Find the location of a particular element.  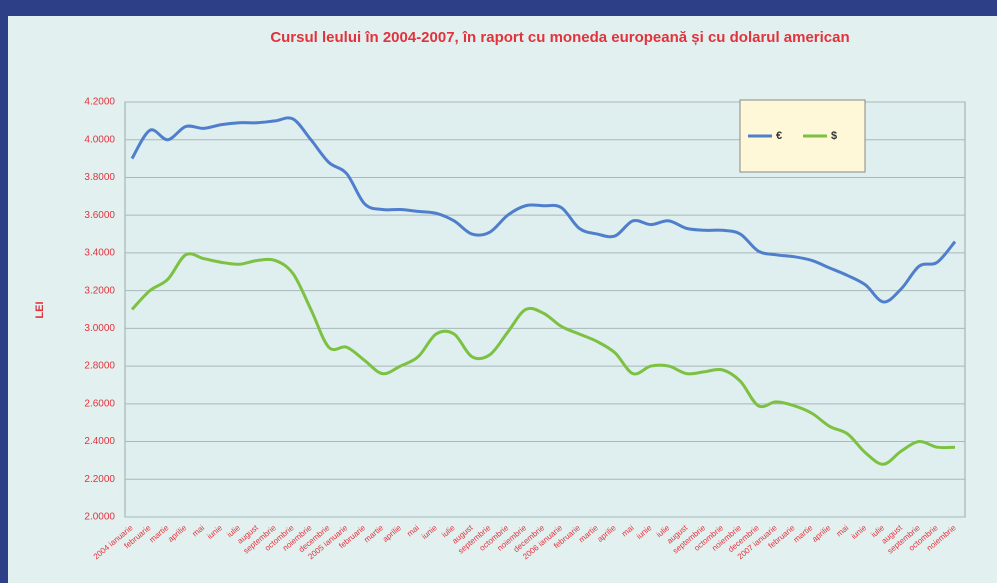

legend-label: $ is located at coordinates (834, 136).